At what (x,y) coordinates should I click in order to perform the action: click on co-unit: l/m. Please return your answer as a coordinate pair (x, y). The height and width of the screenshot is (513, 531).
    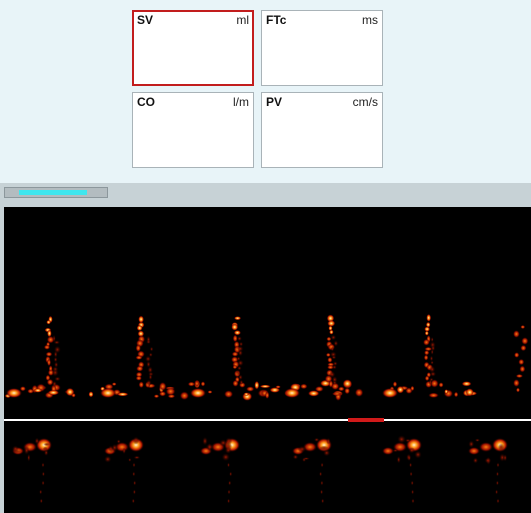
    Looking at the image, I should click on (241, 102).